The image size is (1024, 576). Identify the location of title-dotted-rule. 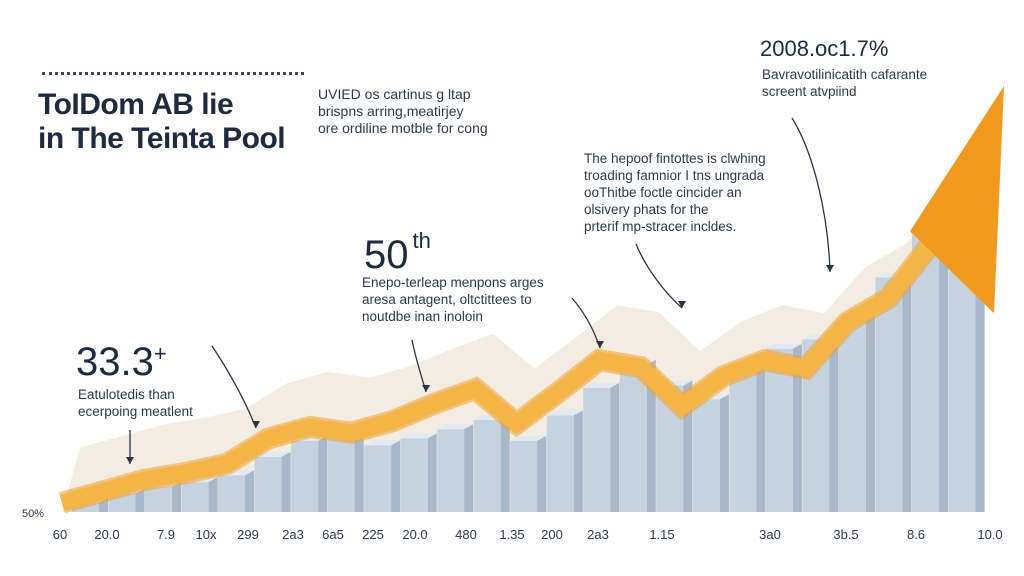
(173, 73).